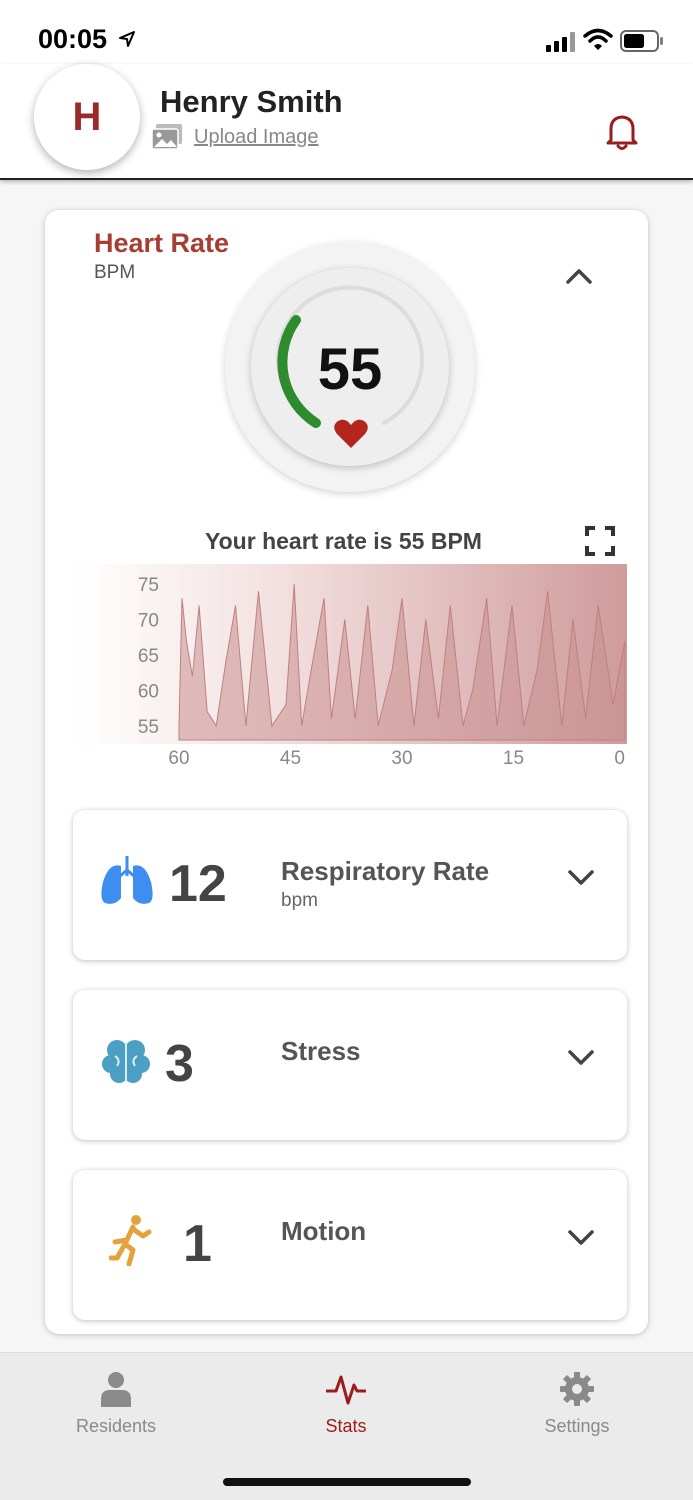  I want to click on y-tick-label: 70, so click(148, 621).